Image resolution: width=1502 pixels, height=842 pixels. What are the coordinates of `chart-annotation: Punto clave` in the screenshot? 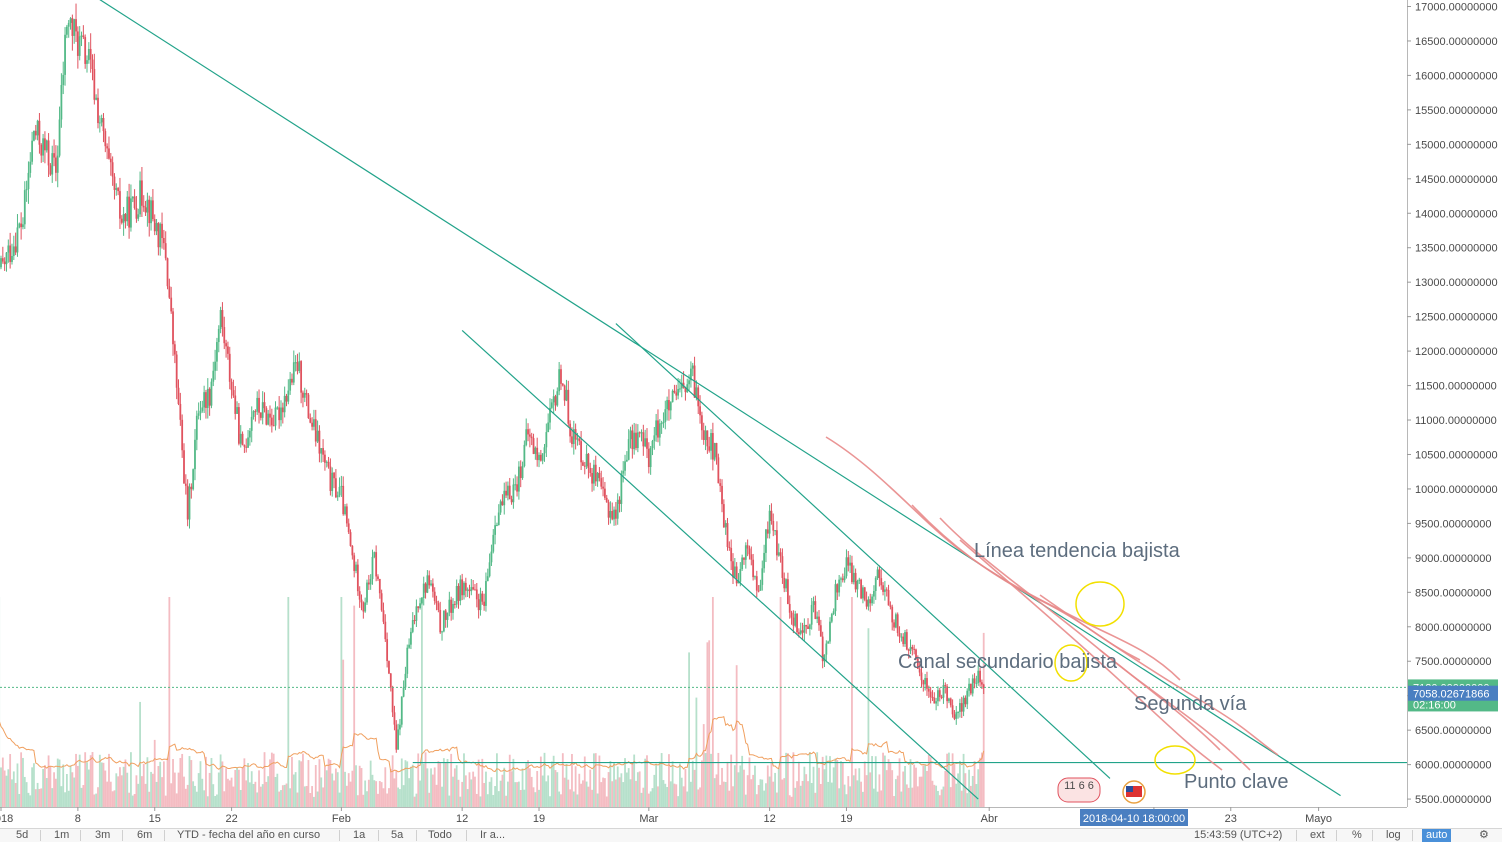 It's located at (1236, 782).